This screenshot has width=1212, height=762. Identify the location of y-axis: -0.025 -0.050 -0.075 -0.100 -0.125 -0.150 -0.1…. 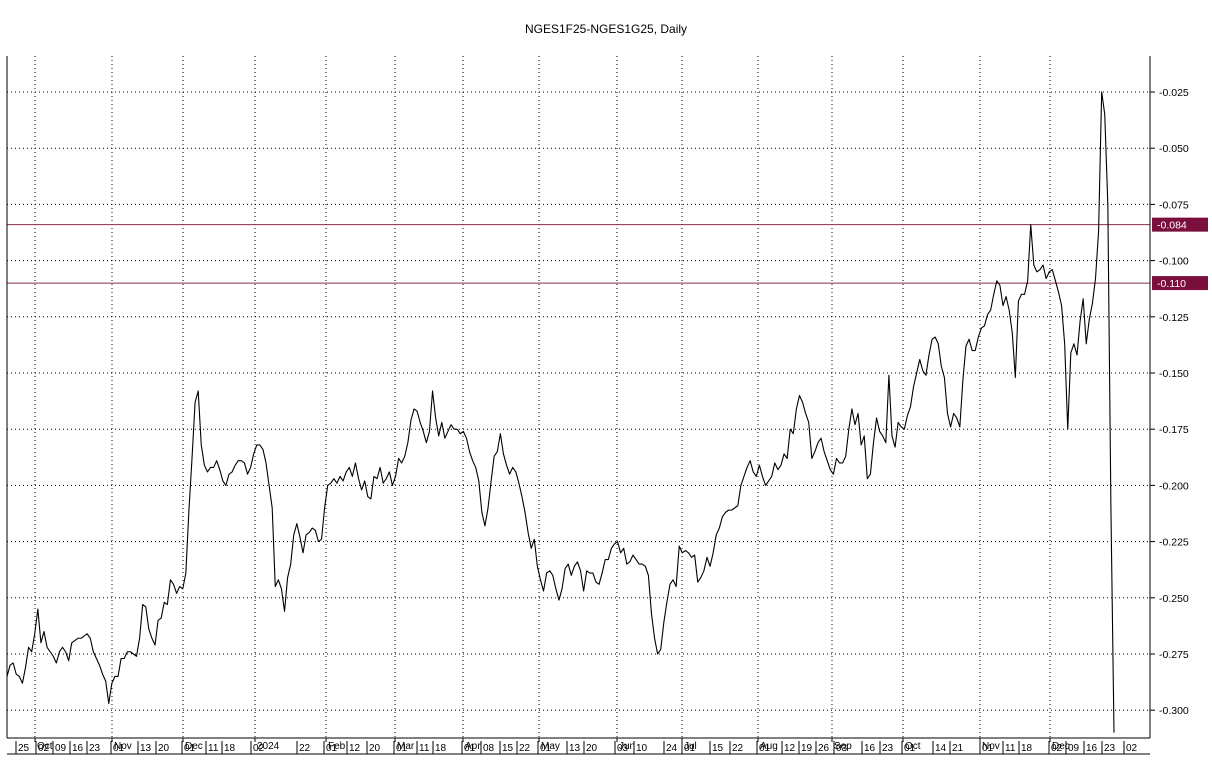
(1179, 402).